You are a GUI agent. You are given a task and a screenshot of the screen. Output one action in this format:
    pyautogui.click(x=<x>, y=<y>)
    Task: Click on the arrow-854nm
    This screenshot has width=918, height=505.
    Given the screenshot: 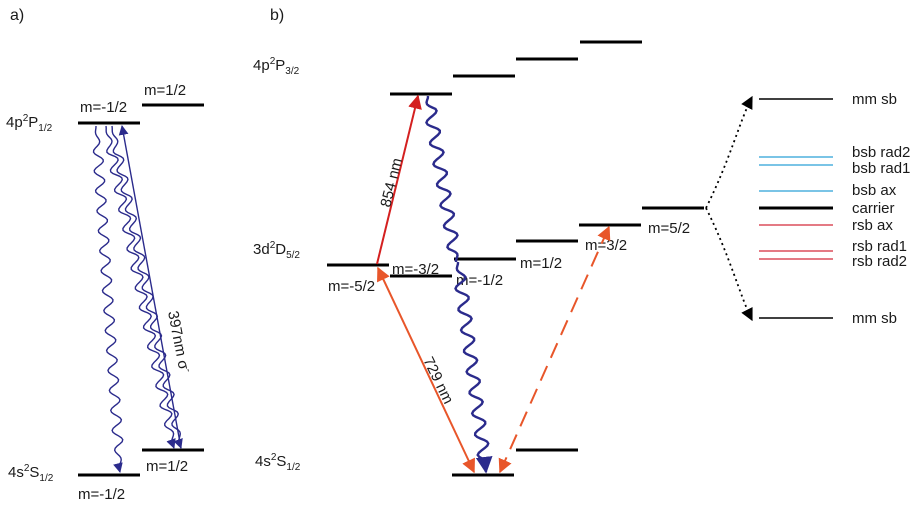 What is the action you would take?
    pyautogui.click(x=399, y=179)
    